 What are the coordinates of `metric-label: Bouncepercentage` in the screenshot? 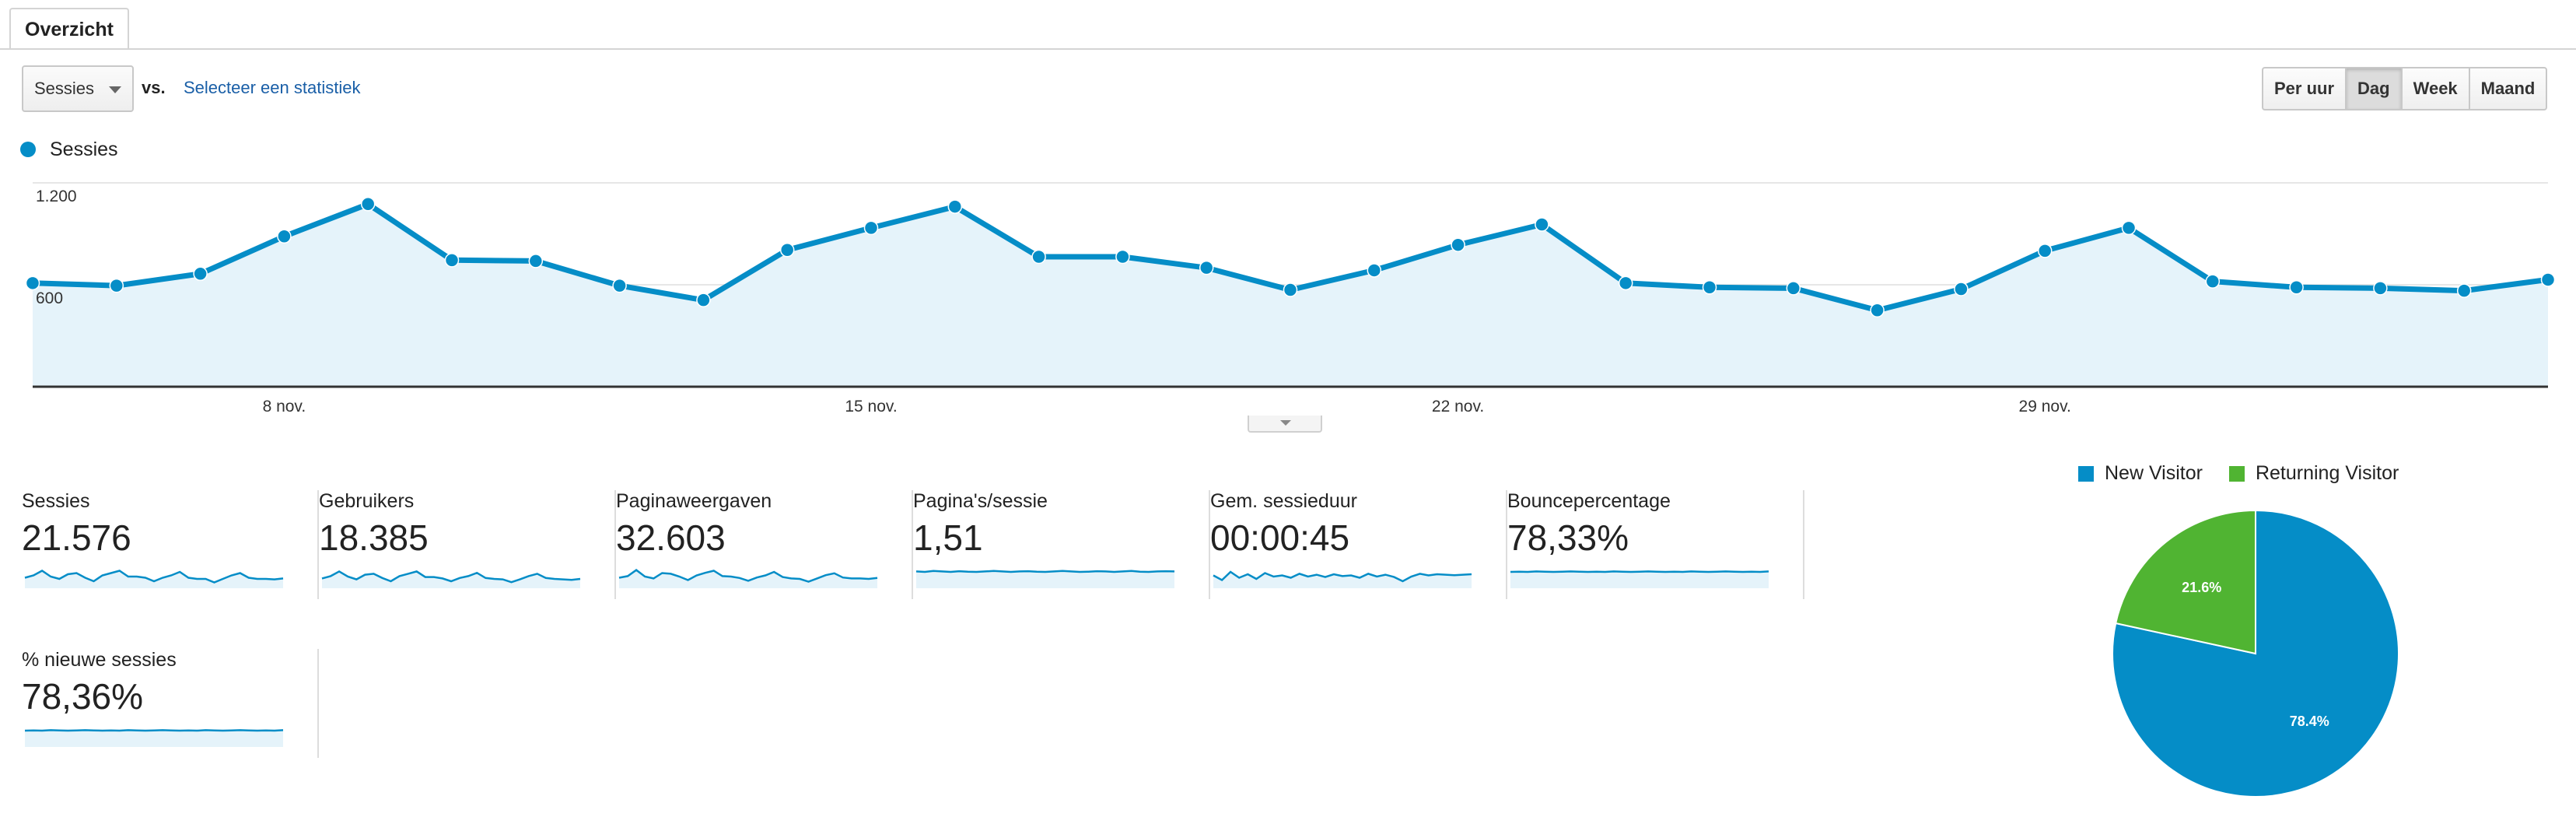 It's located at (1589, 501).